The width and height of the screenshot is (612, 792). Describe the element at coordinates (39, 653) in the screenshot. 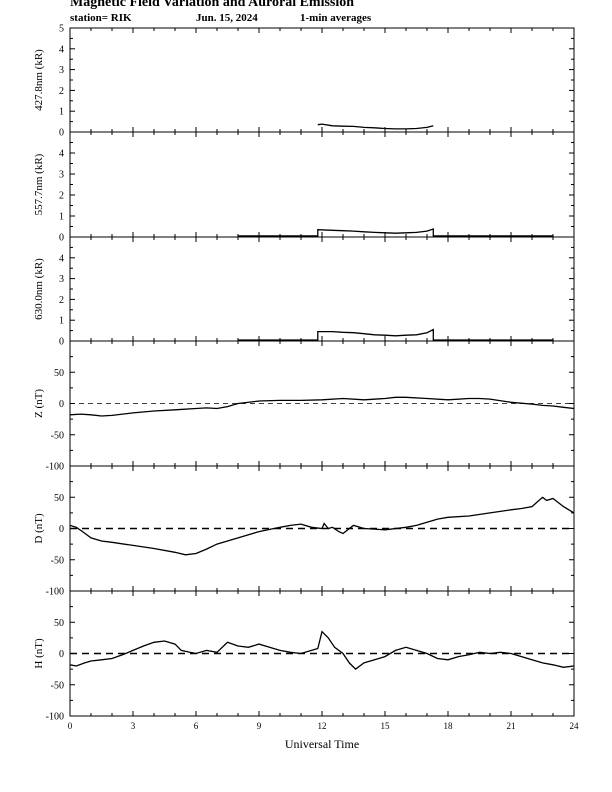

I see `y-axis-label: H (nT)` at that location.